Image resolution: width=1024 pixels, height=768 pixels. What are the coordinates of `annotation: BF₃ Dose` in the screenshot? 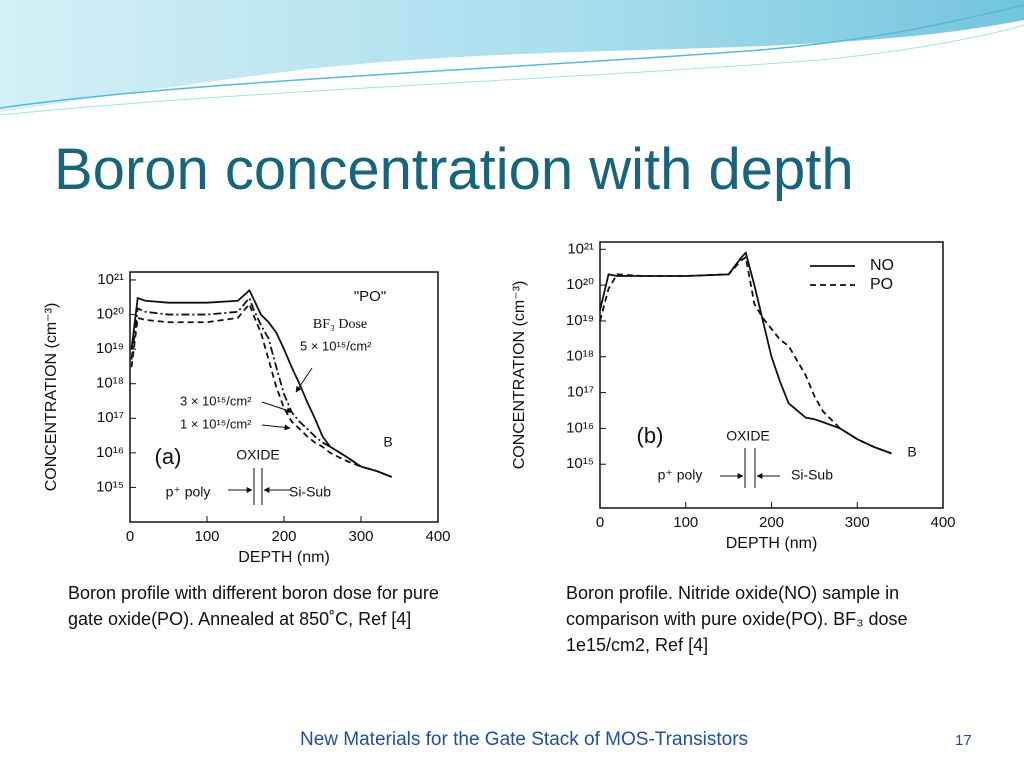 It's located at (340, 324).